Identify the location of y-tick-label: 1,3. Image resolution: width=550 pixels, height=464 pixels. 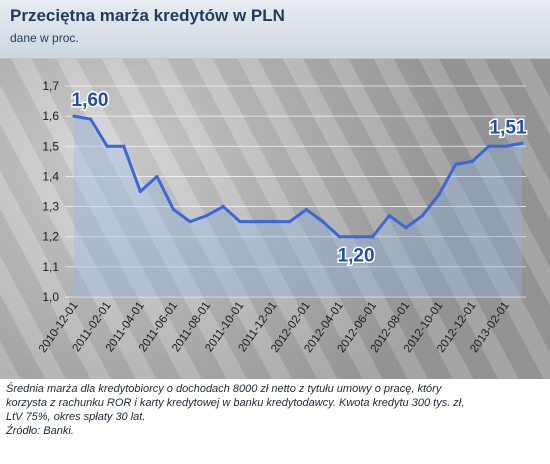
(50, 207).